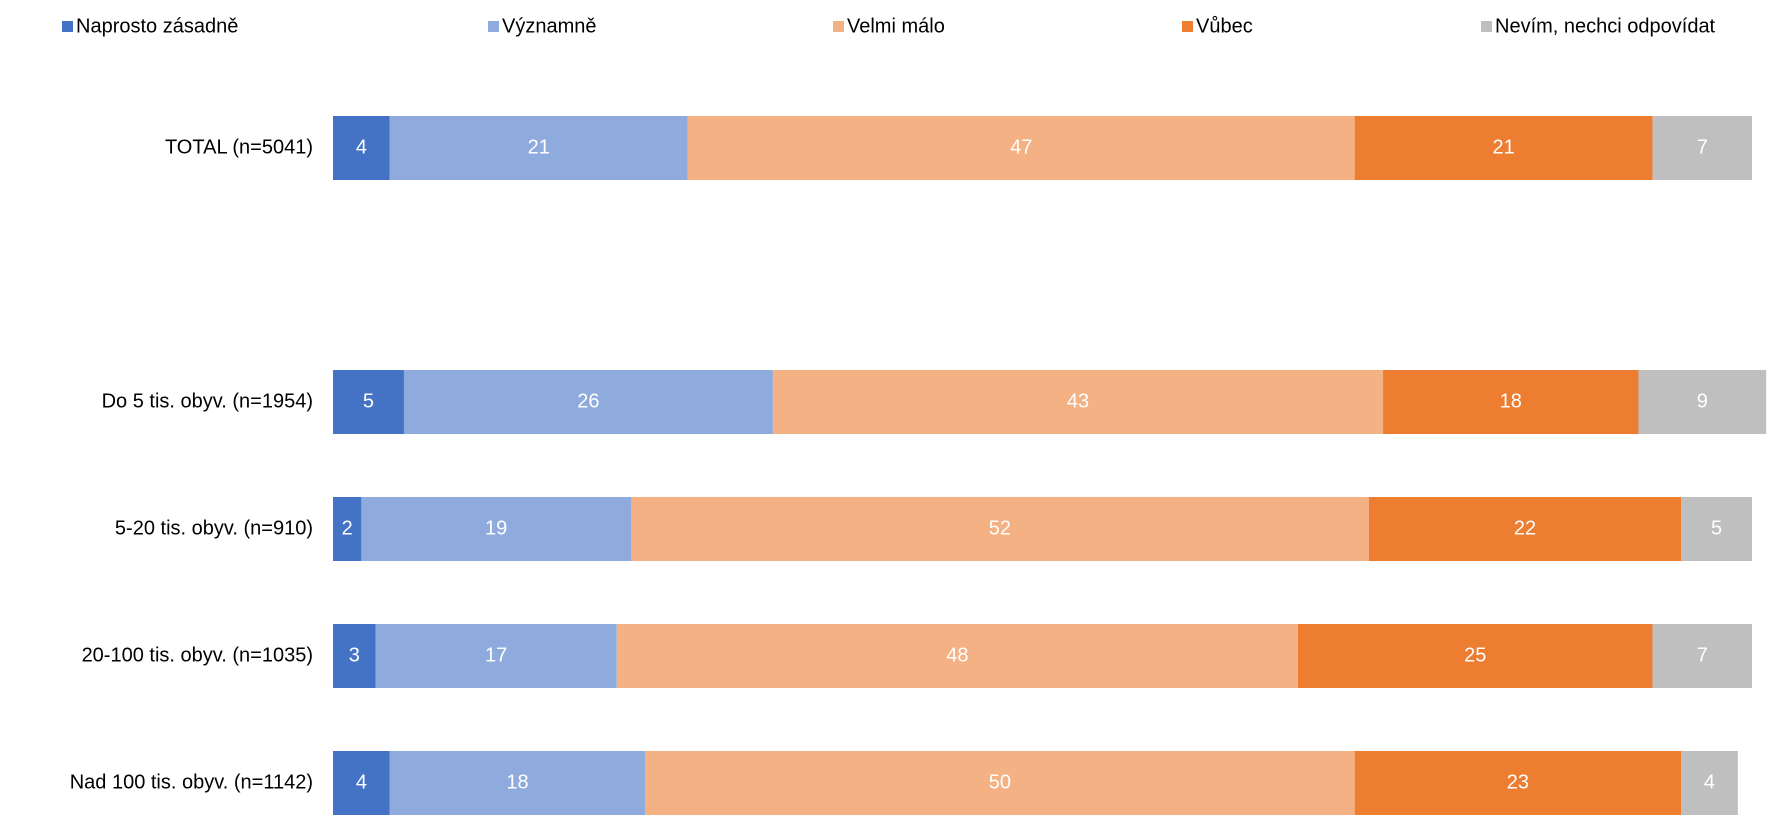  I want to click on y-tick-label: Nad 100 tis. obyv. (n=1142), so click(191, 782).